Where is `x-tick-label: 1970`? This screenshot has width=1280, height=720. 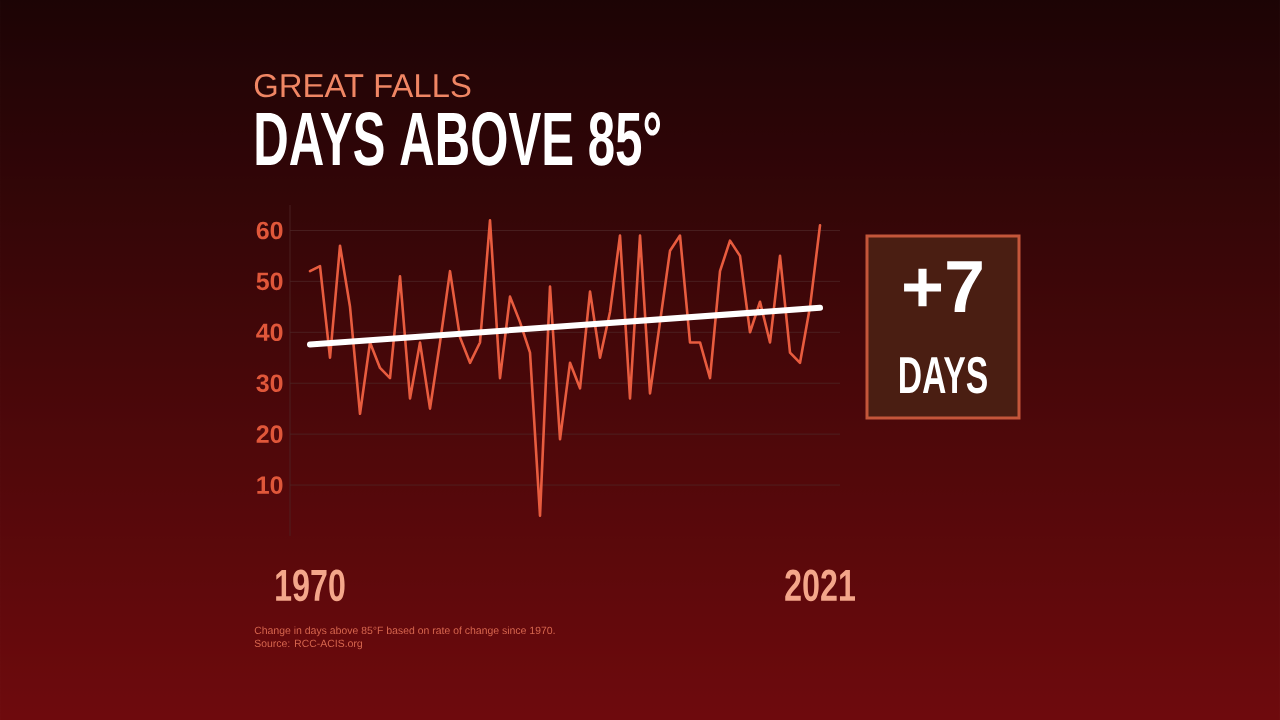 x-tick-label: 1970 is located at coordinates (310, 585).